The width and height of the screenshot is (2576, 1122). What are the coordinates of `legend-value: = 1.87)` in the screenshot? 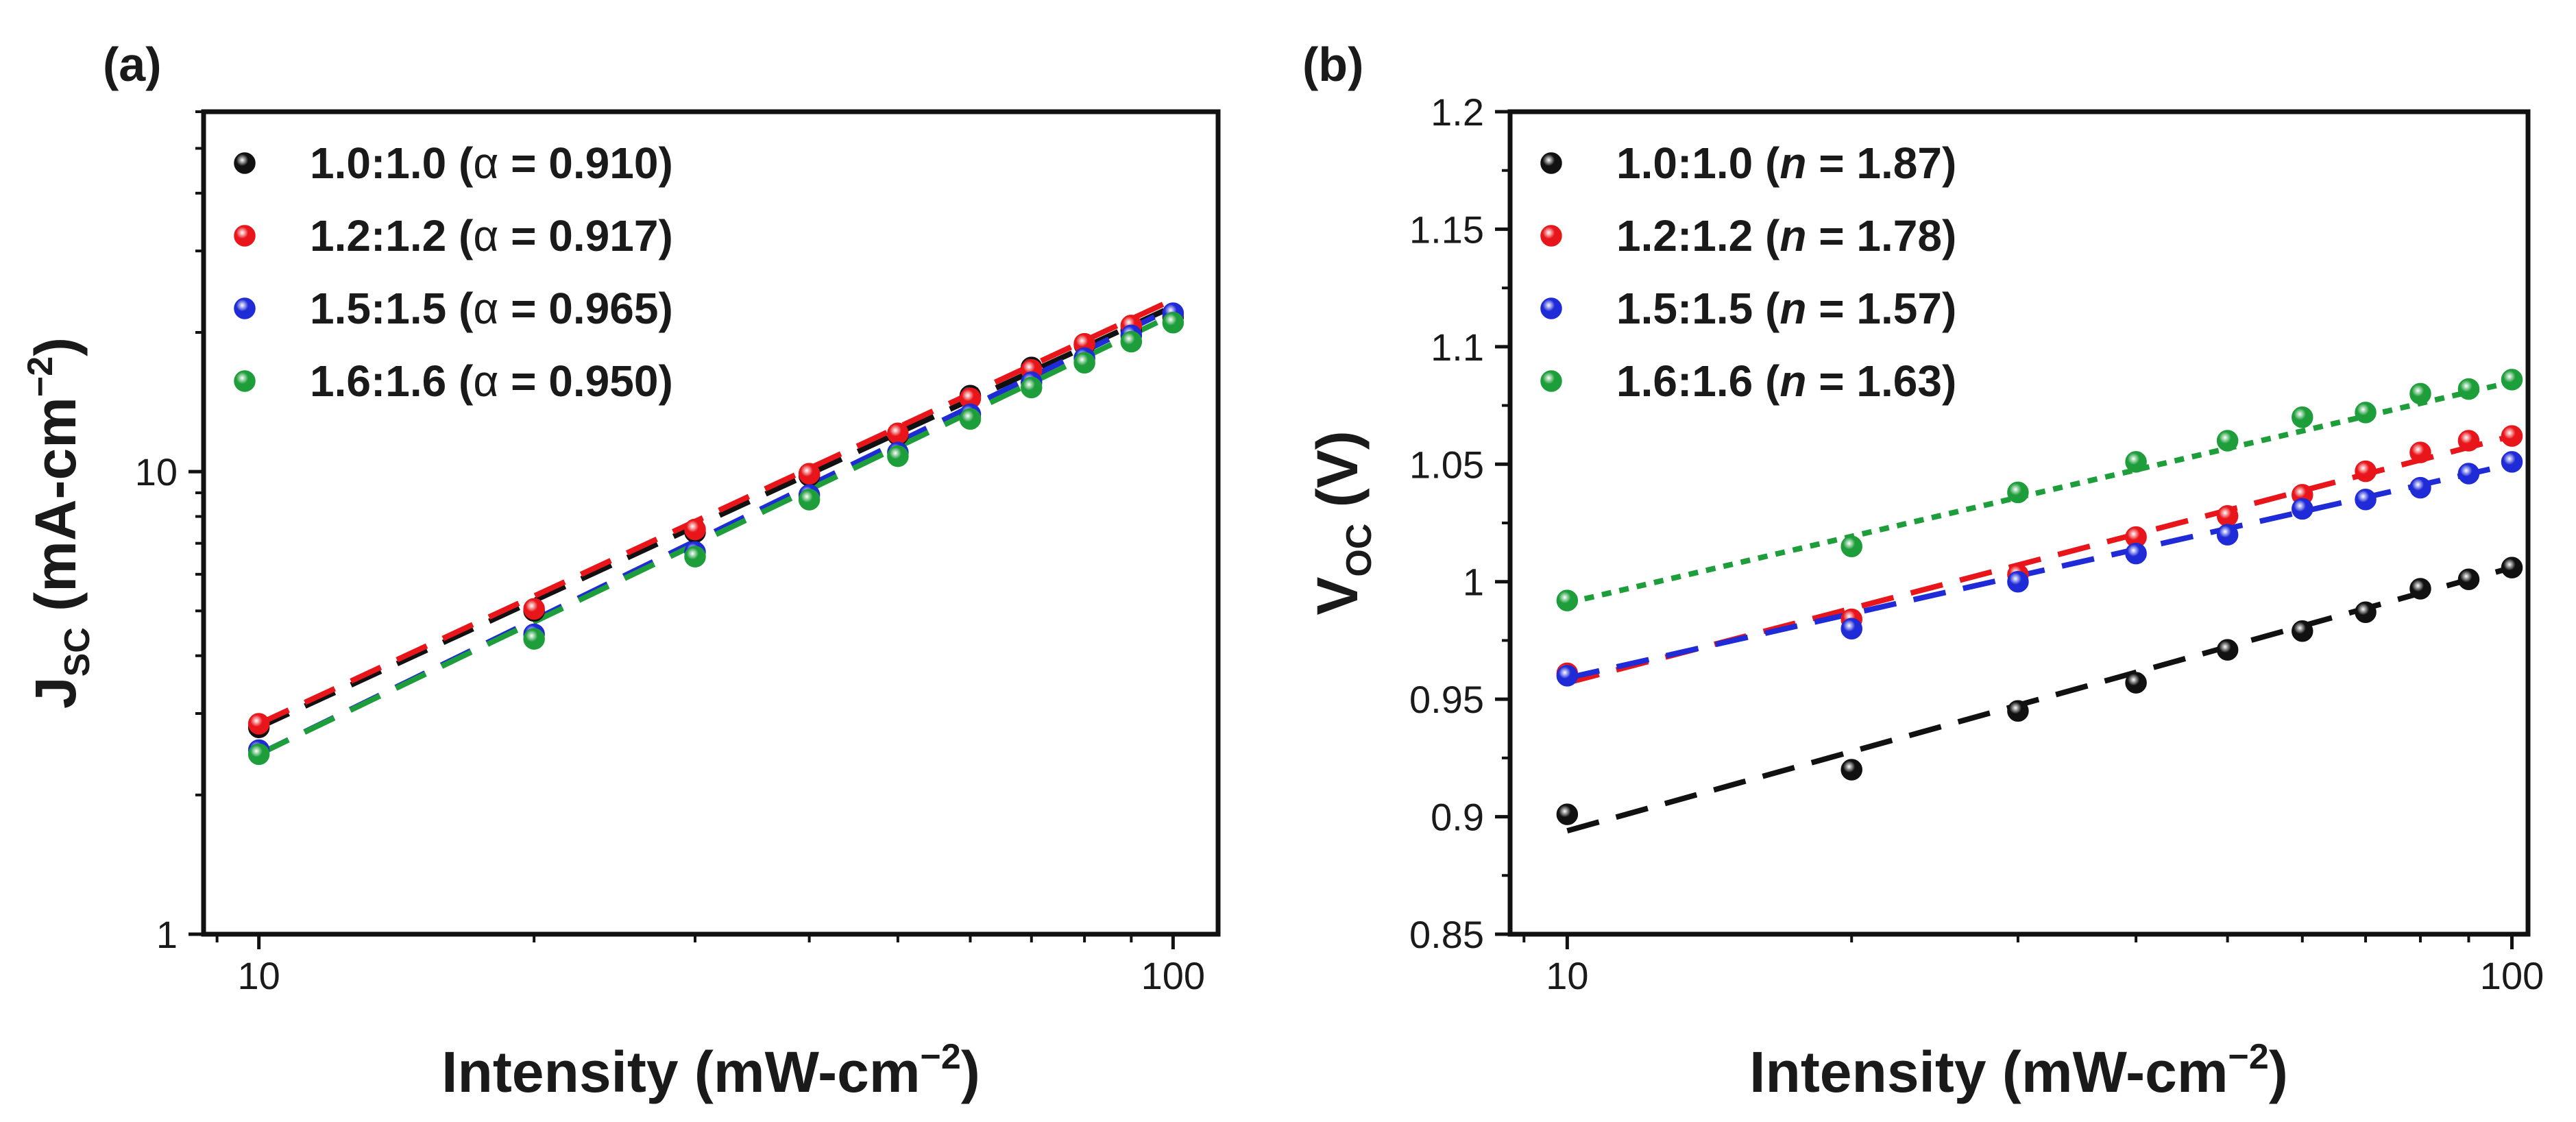 It's located at (1881, 163).